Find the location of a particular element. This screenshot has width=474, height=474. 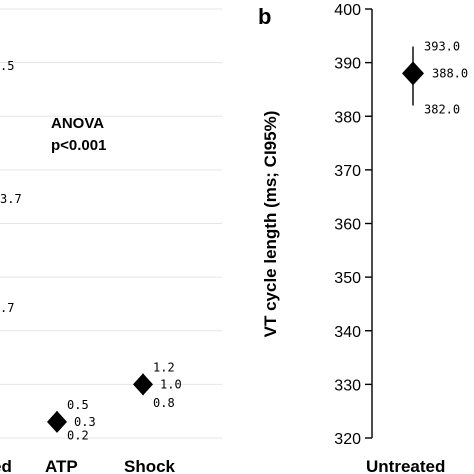

anova-label: ANOVA is located at coordinates (77, 123).